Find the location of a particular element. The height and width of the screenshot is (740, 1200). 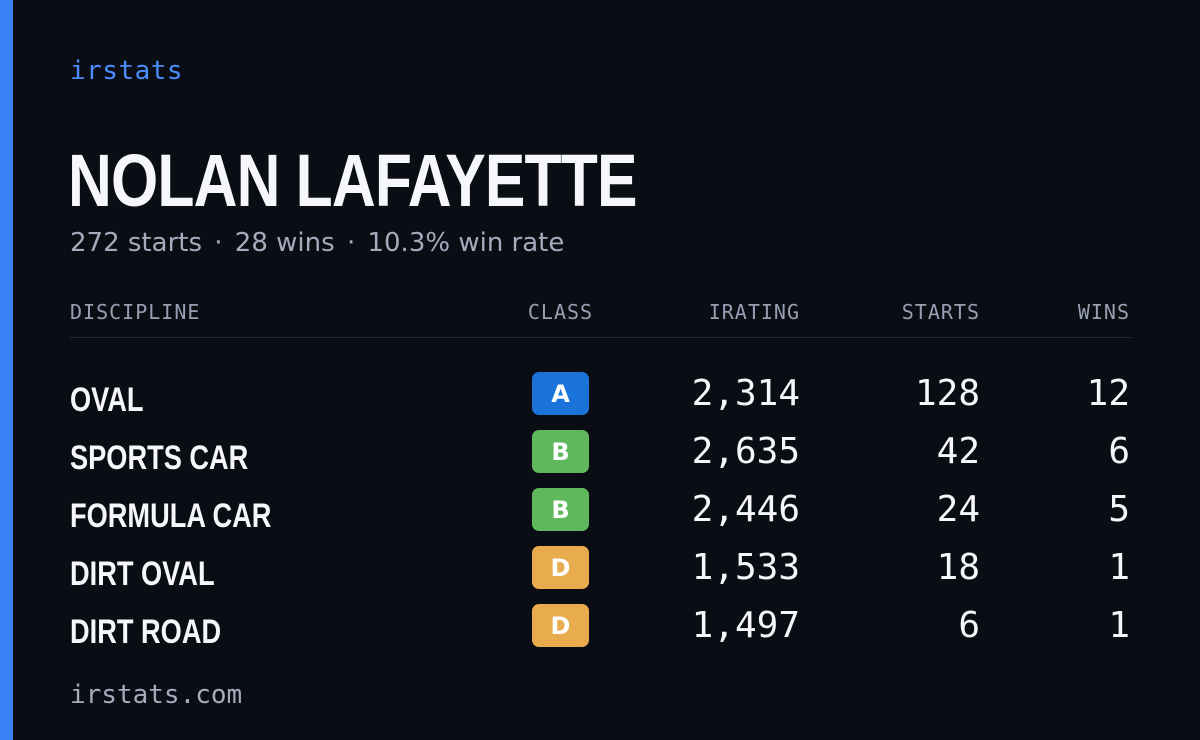

class-badge: A is located at coordinates (560, 393).